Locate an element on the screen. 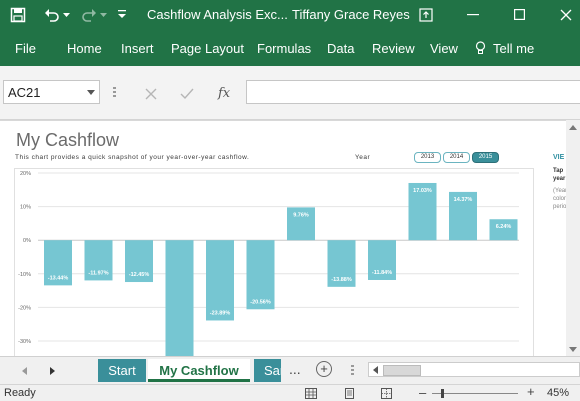 The width and height of the screenshot is (580, 401). report-title: My Cashflow is located at coordinates (68, 140).